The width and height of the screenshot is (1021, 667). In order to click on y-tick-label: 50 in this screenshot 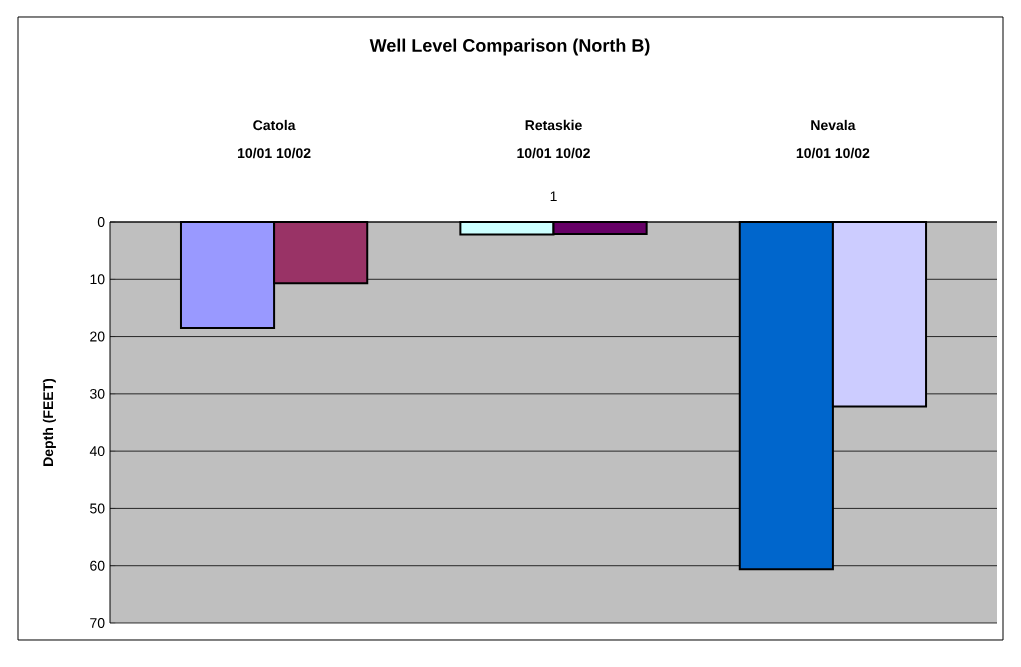, I will do `click(97, 508)`.